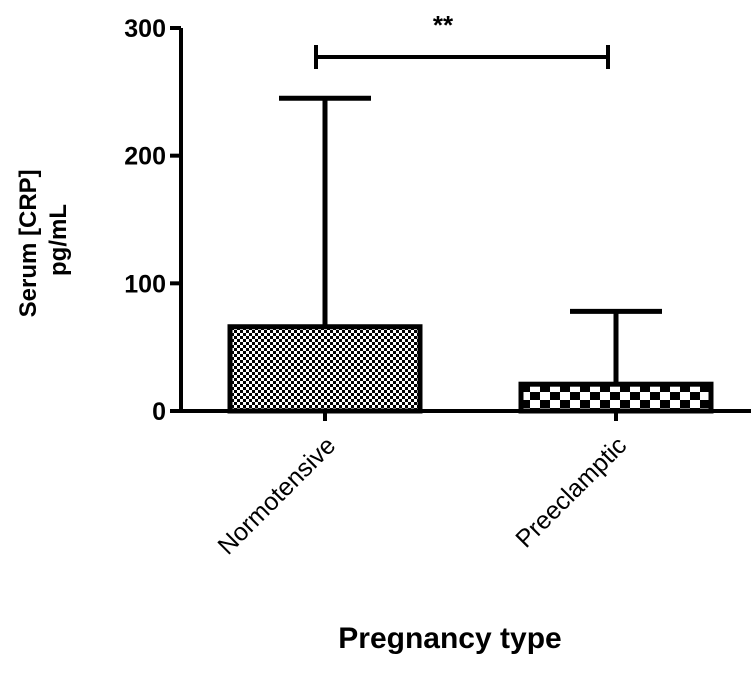  What do you see at coordinates (43, 240) in the screenshot?
I see `y-axis-title: Serum [CRP] pg/mL` at bounding box center [43, 240].